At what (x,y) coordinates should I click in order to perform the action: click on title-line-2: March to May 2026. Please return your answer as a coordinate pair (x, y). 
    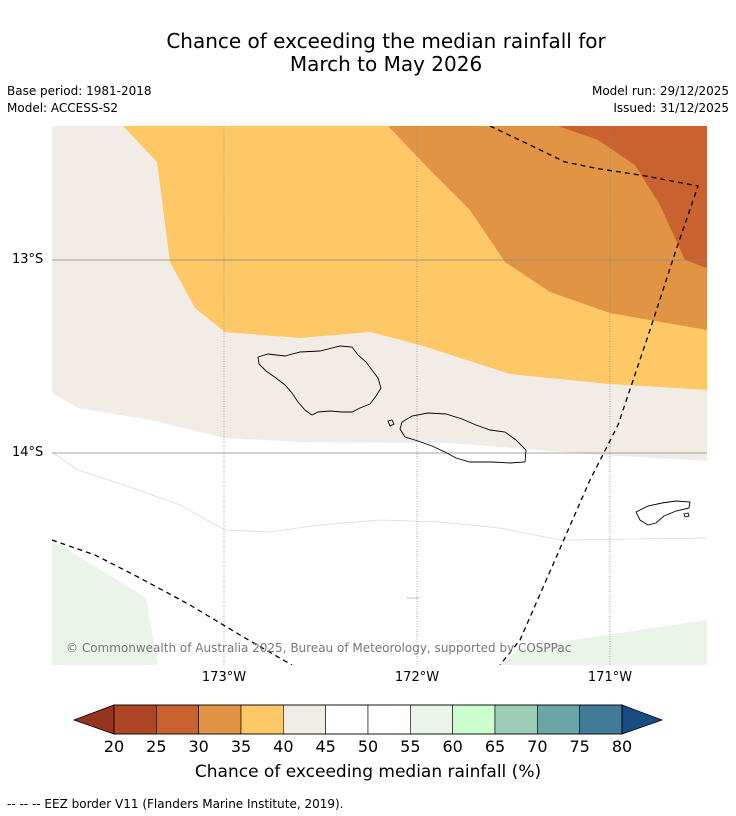
    Looking at the image, I should click on (386, 64).